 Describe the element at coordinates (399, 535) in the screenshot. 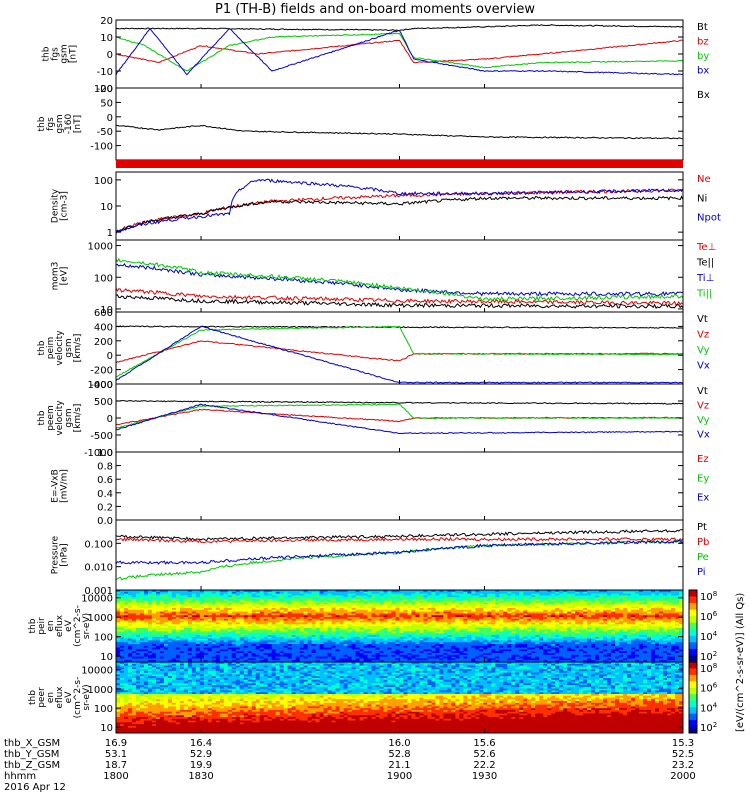

I see `series-line-Pt` at that location.